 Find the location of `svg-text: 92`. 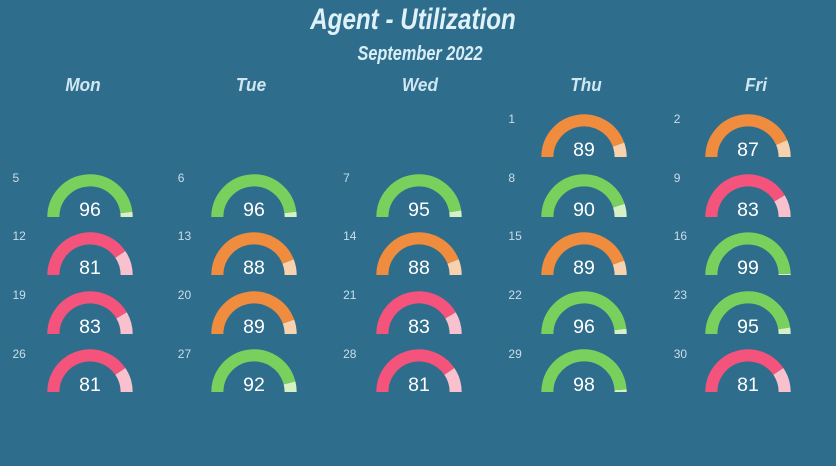

svg-text: 92 is located at coordinates (254, 384).